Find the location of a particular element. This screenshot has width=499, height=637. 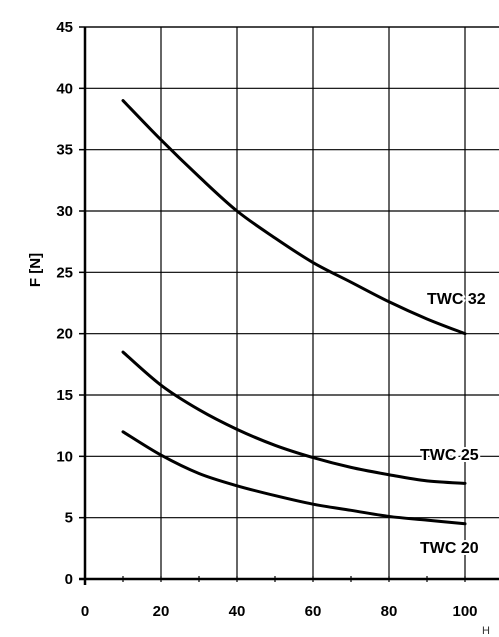

series-label-twc-25: TWC 25 is located at coordinates (449, 455).